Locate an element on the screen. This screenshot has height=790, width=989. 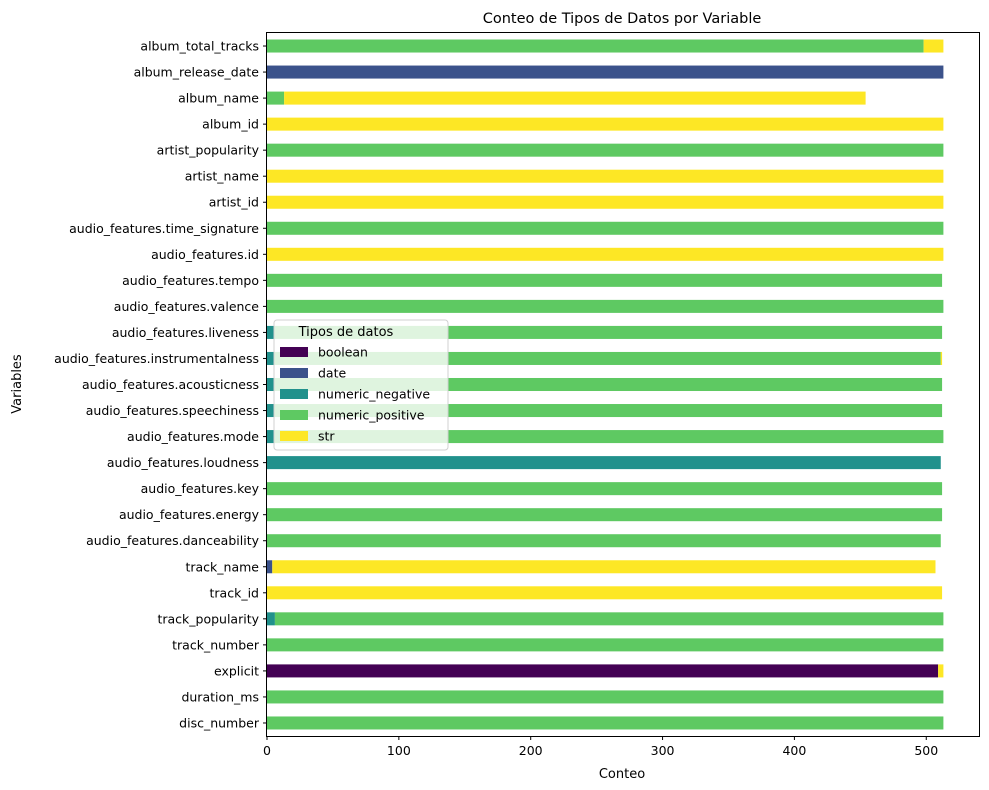
chart-title: Conteo de Tipos de Datos por Variable is located at coordinates (622, 19).